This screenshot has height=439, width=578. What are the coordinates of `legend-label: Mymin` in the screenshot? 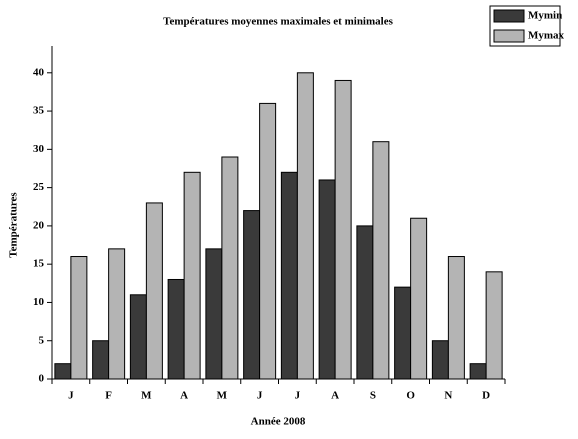 It's located at (545, 16).